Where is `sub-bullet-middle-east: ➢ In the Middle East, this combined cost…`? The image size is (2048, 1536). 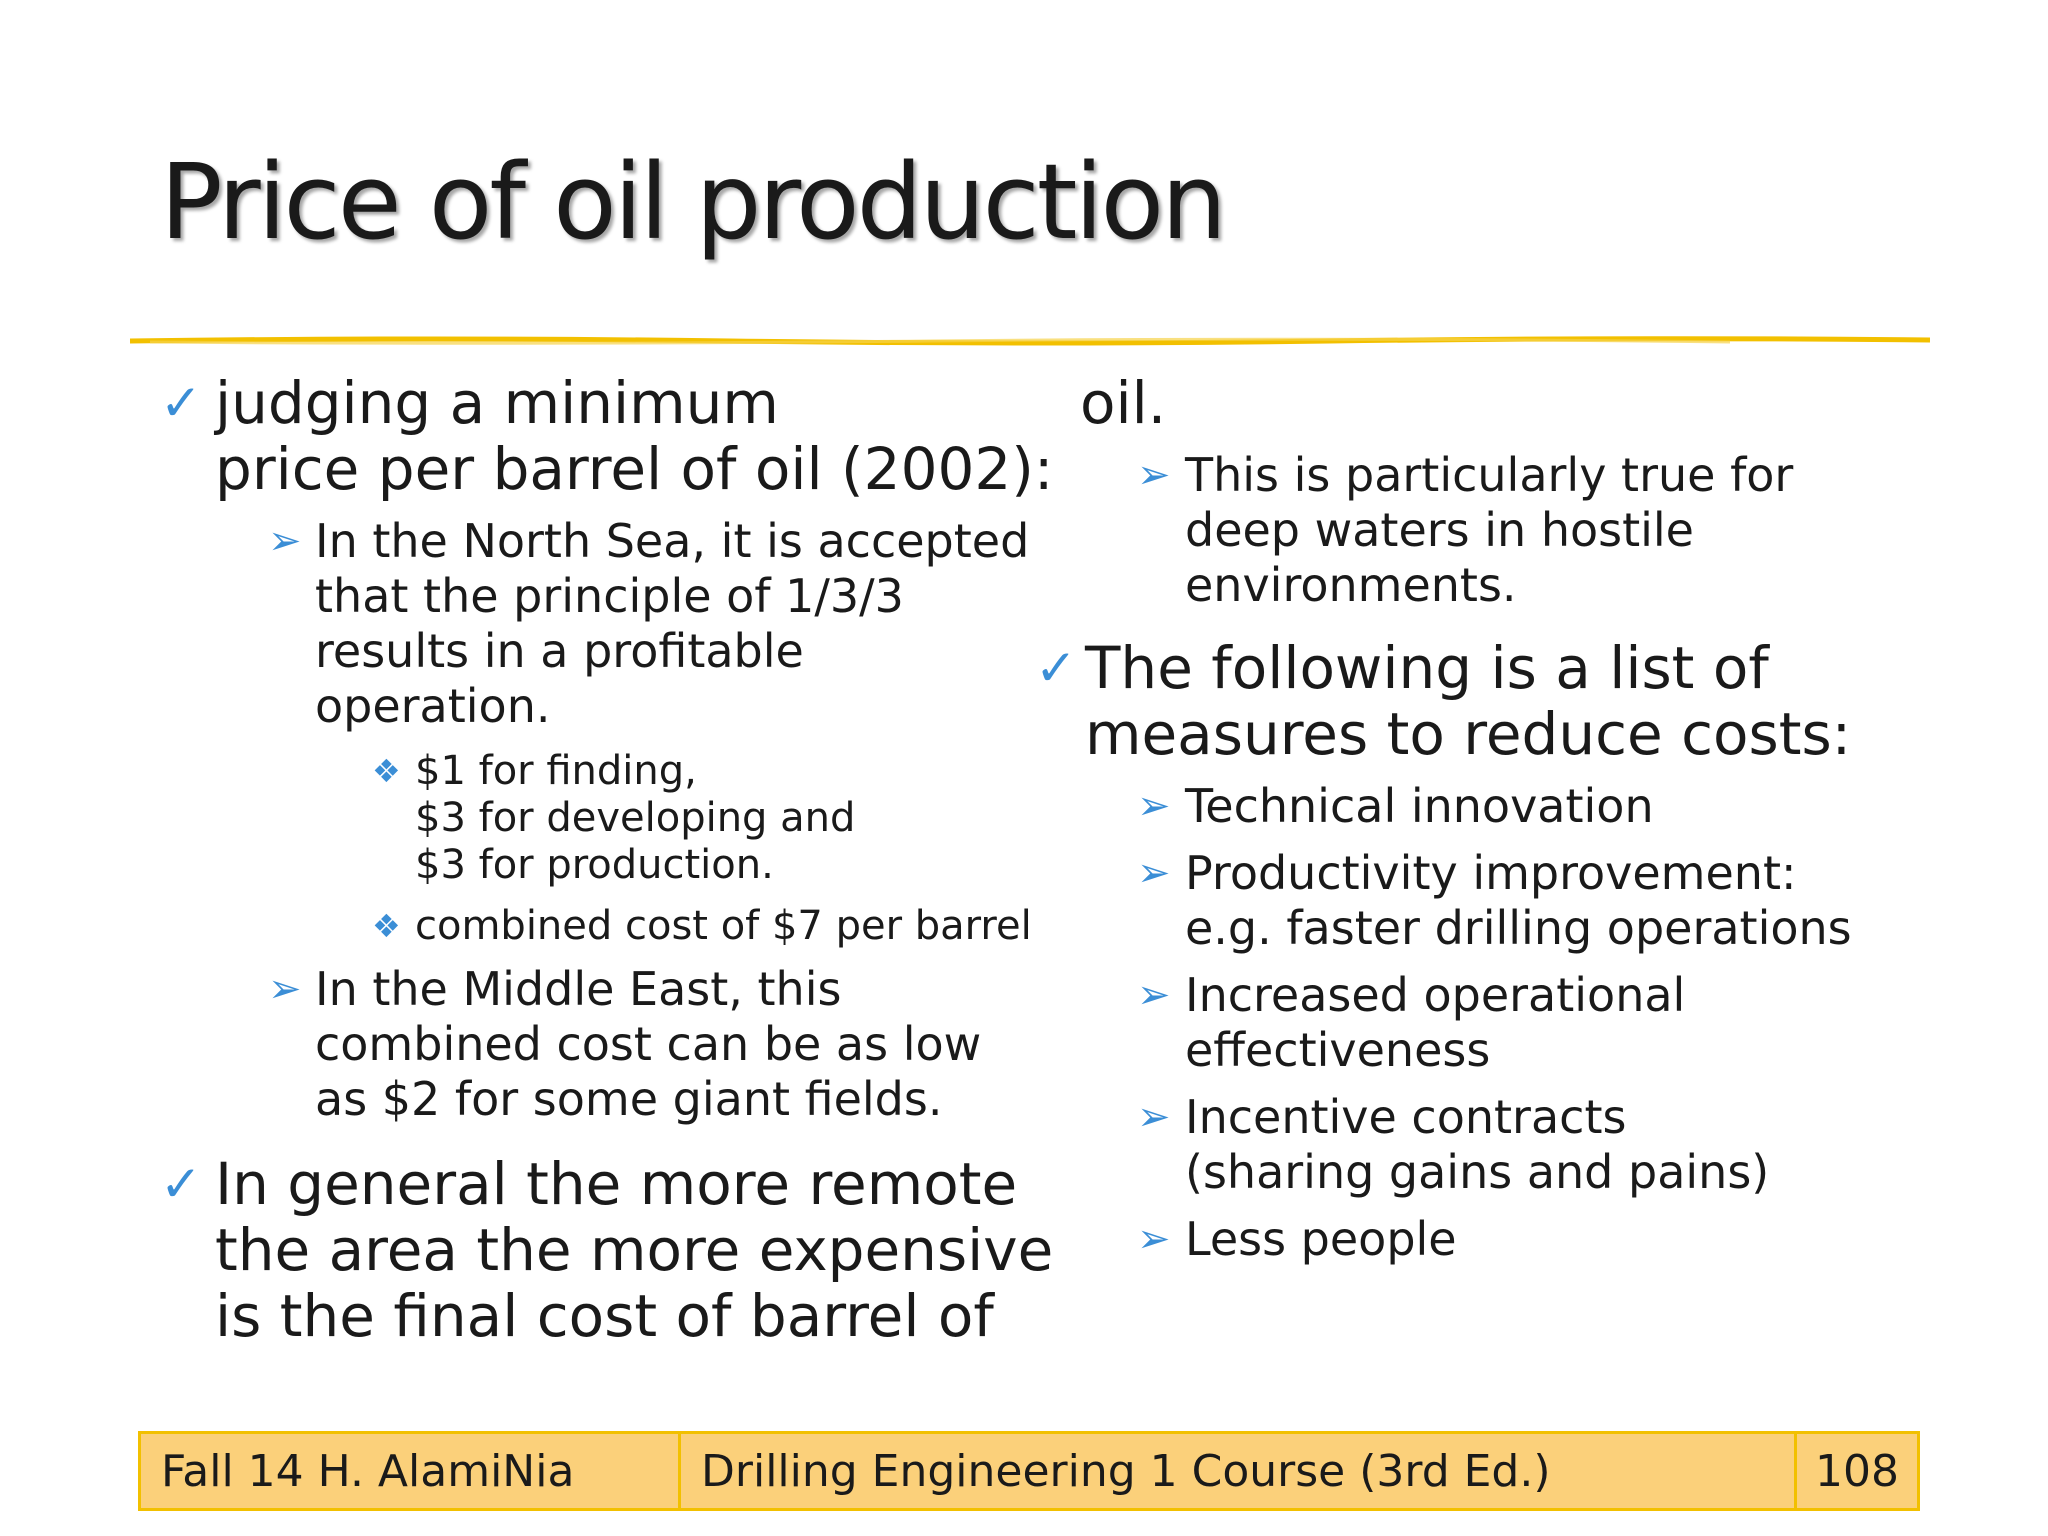 sub-bullet-middle-east: ➢ In the Middle East, this combined cost… is located at coordinates (625, 1044).